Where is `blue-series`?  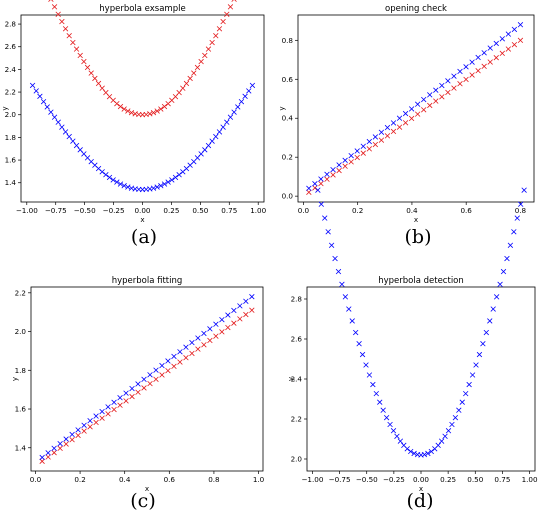
blue-series is located at coordinates (415, 107).